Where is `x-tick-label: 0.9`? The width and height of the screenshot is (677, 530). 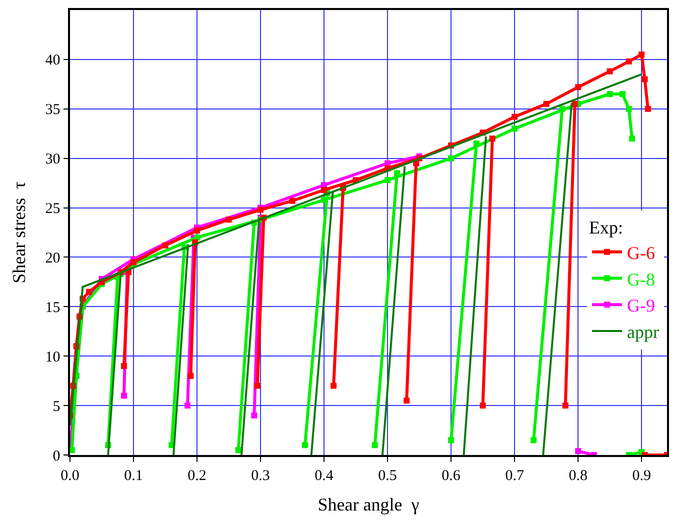
x-tick-label: 0.9 is located at coordinates (641, 476).